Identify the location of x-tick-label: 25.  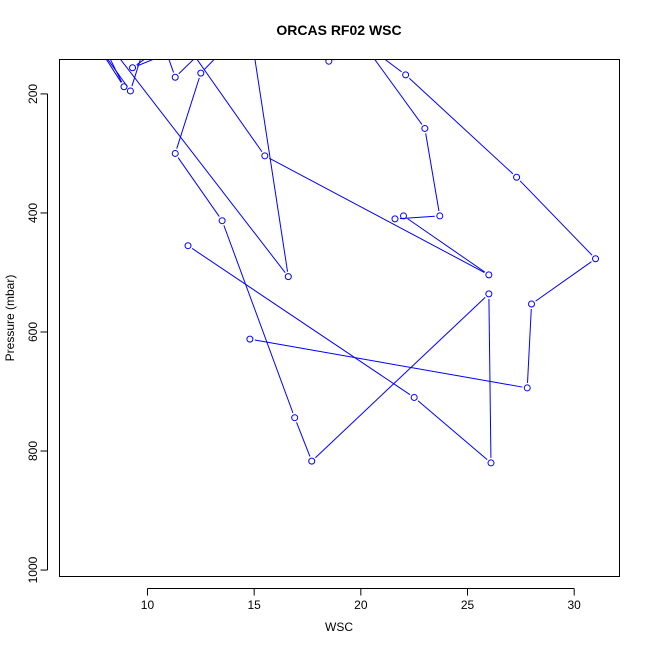
(468, 605).